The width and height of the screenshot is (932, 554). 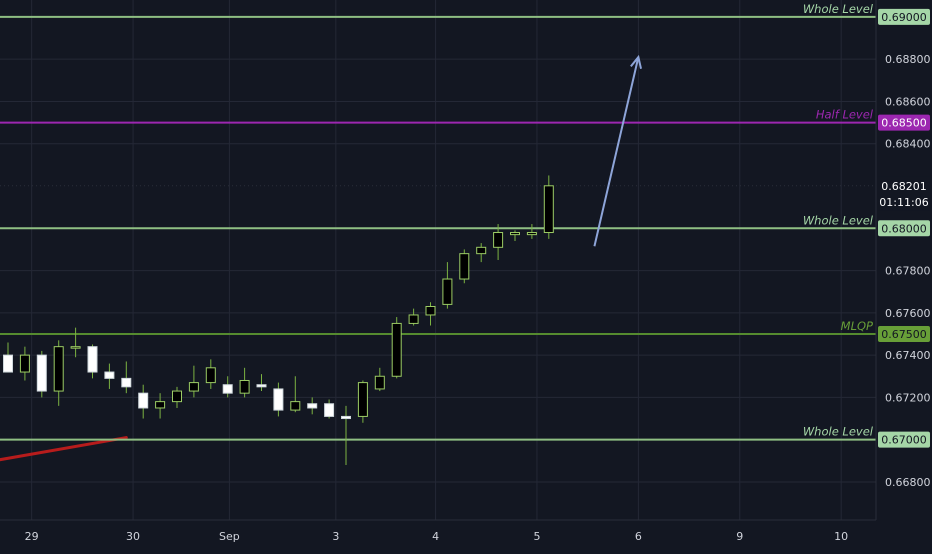 I want to click on level-price-badge: 0.67500, so click(x=904, y=333).